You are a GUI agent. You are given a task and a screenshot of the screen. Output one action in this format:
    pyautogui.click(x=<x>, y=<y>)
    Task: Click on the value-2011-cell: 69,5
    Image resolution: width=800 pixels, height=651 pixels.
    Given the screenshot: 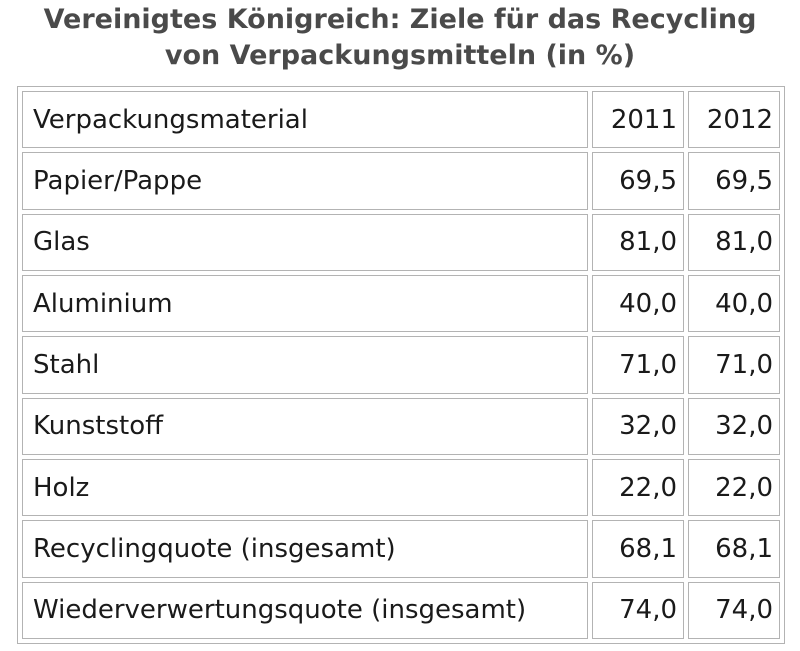 What is the action you would take?
    pyautogui.click(x=638, y=181)
    